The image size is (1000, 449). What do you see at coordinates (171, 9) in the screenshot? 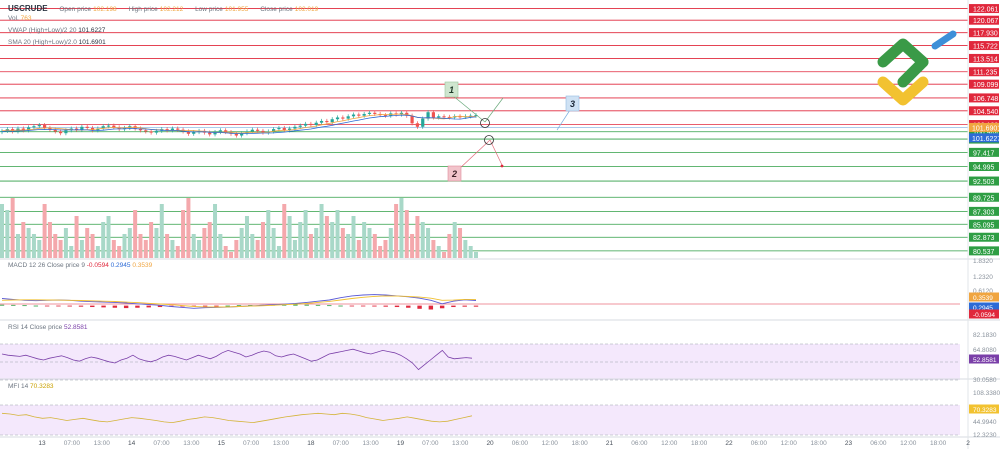
I see `high-value: 102.212` at bounding box center [171, 9].